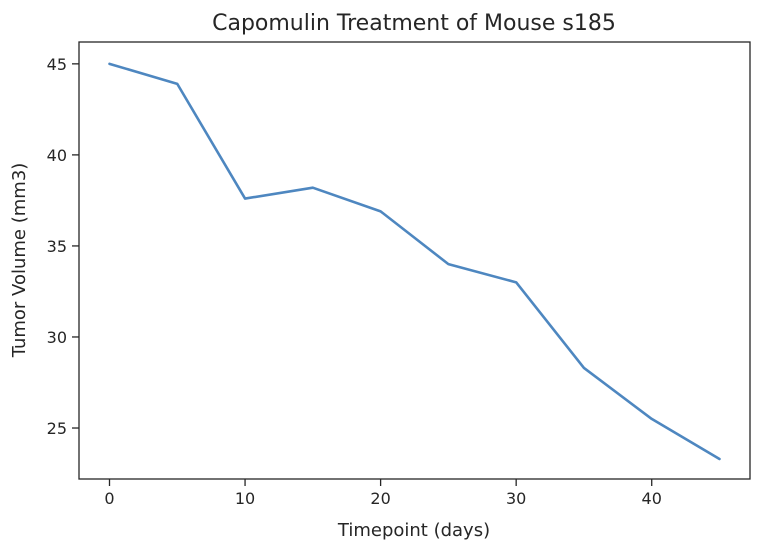  I want to click on x-tick-label: 40, so click(652, 498).